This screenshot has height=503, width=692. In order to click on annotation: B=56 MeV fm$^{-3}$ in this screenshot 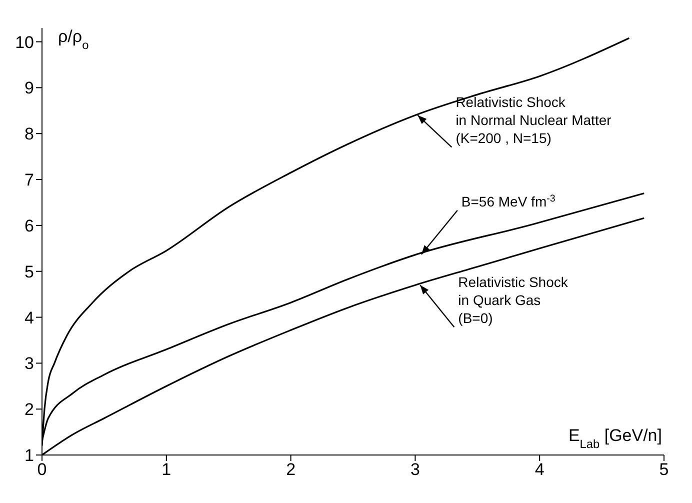, I will do `click(508, 201)`.